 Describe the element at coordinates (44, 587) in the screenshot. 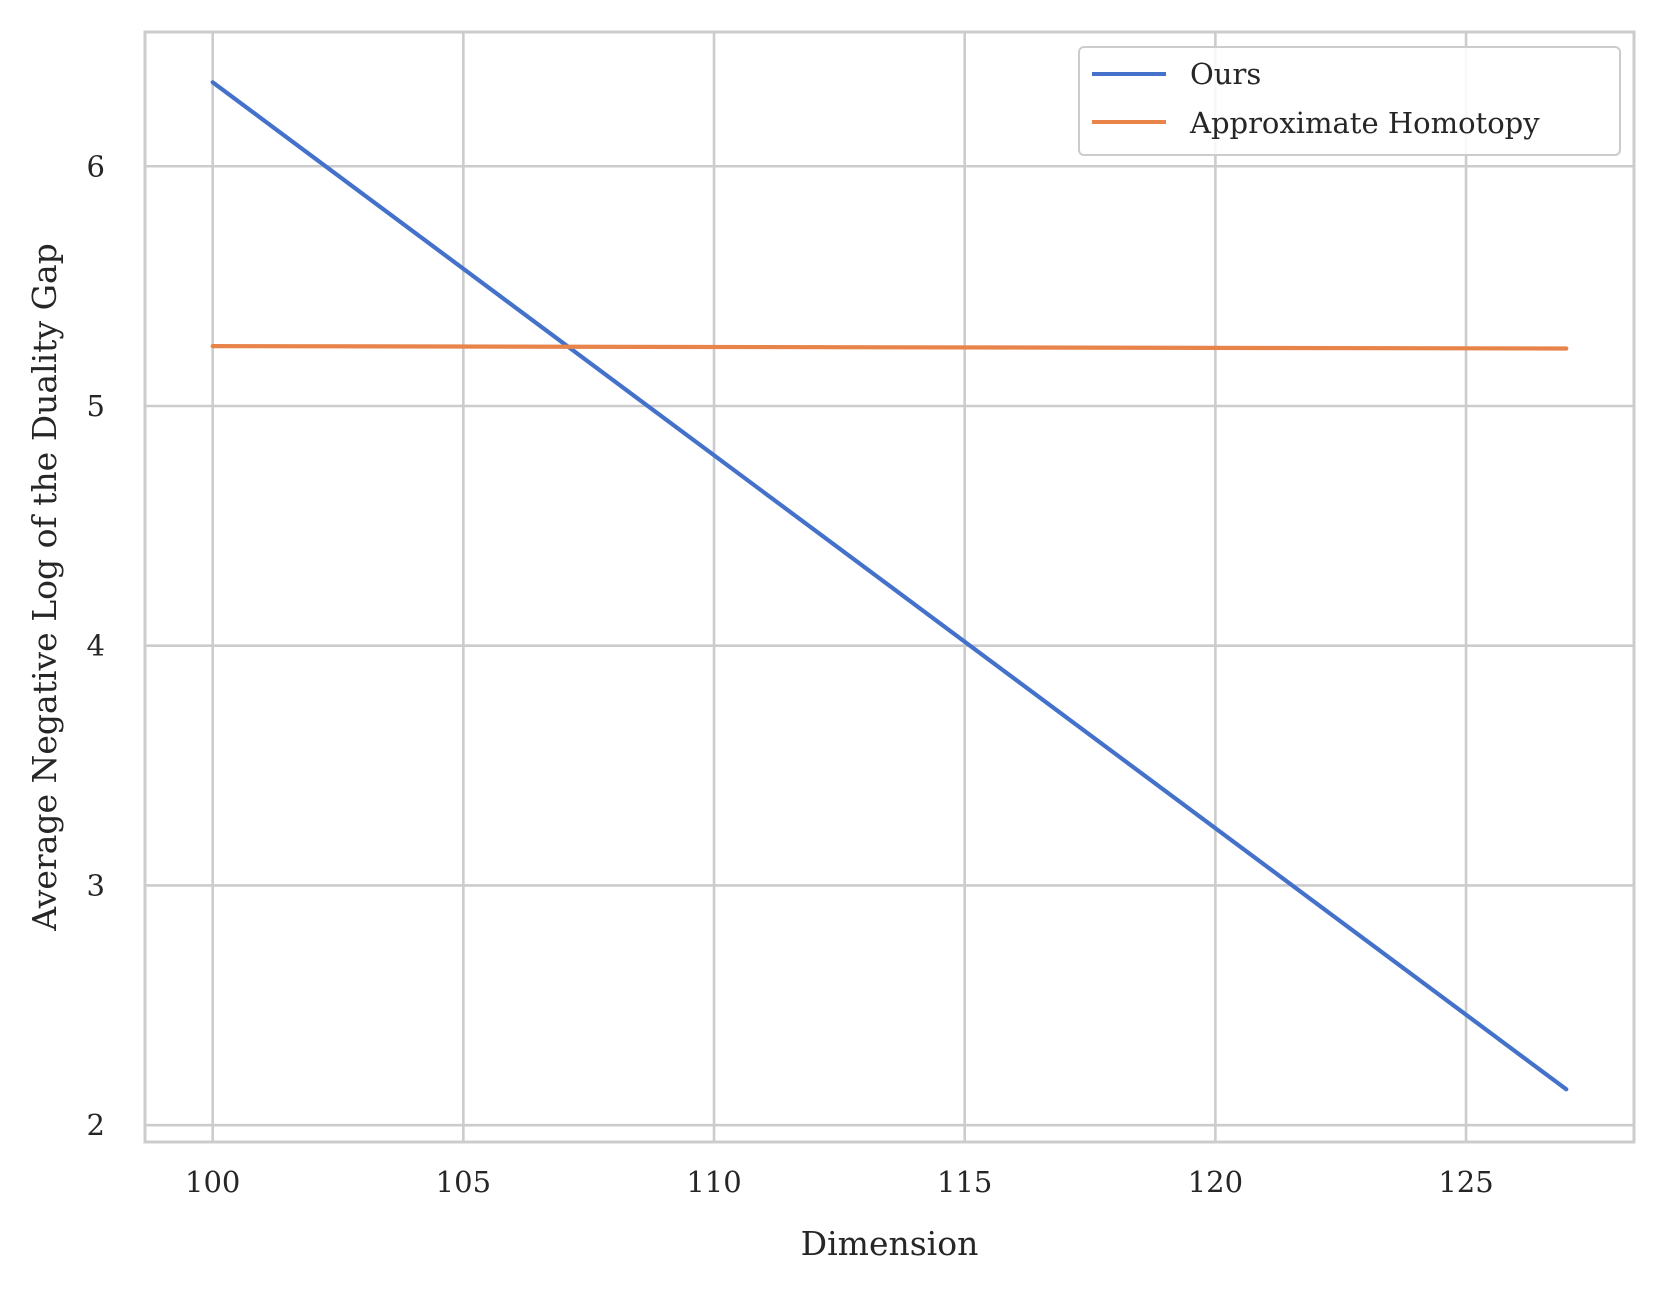

I see `y-axis-label: Average Negative Log of the Duality Gap` at that location.